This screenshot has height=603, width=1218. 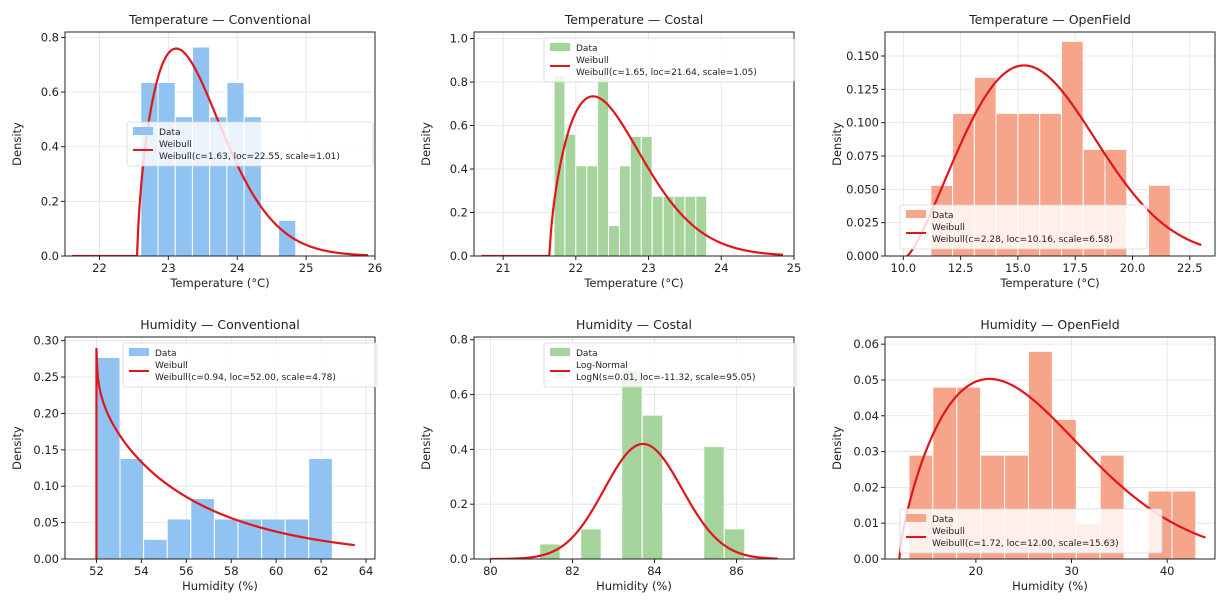 I want to click on y-tick-label: 1.0, so click(x=459, y=39).